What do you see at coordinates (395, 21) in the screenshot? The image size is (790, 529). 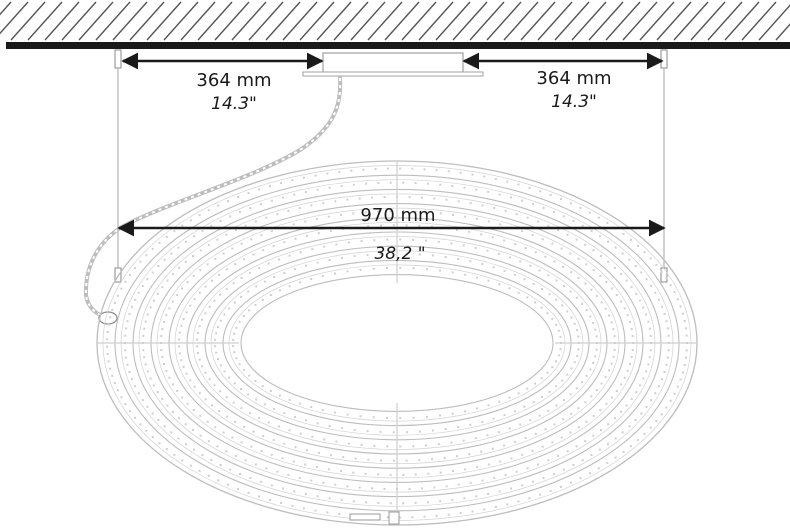 I see `ceiling-hatch` at bounding box center [395, 21].